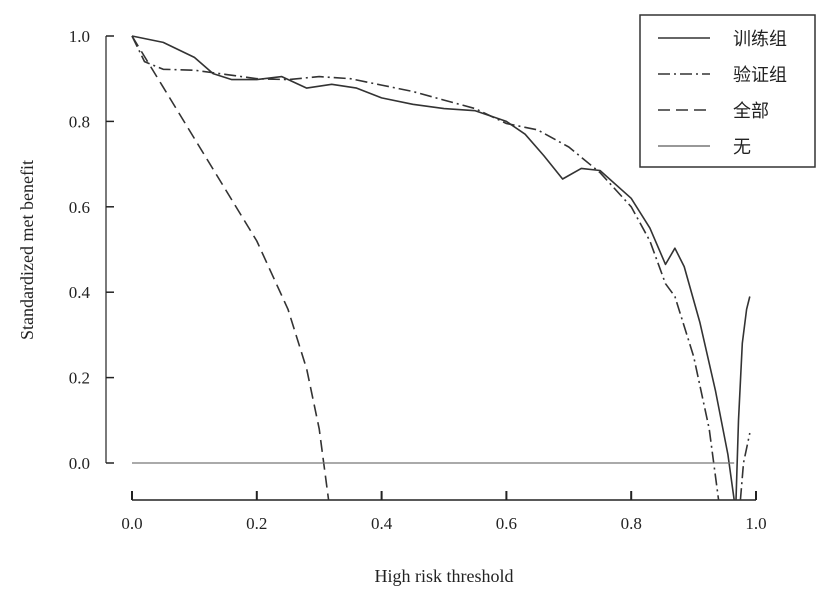 Image resolution: width=836 pixels, height=602 pixels. What do you see at coordinates (631, 523) in the screenshot?
I see `x-tick-label: 0.8` at bounding box center [631, 523].